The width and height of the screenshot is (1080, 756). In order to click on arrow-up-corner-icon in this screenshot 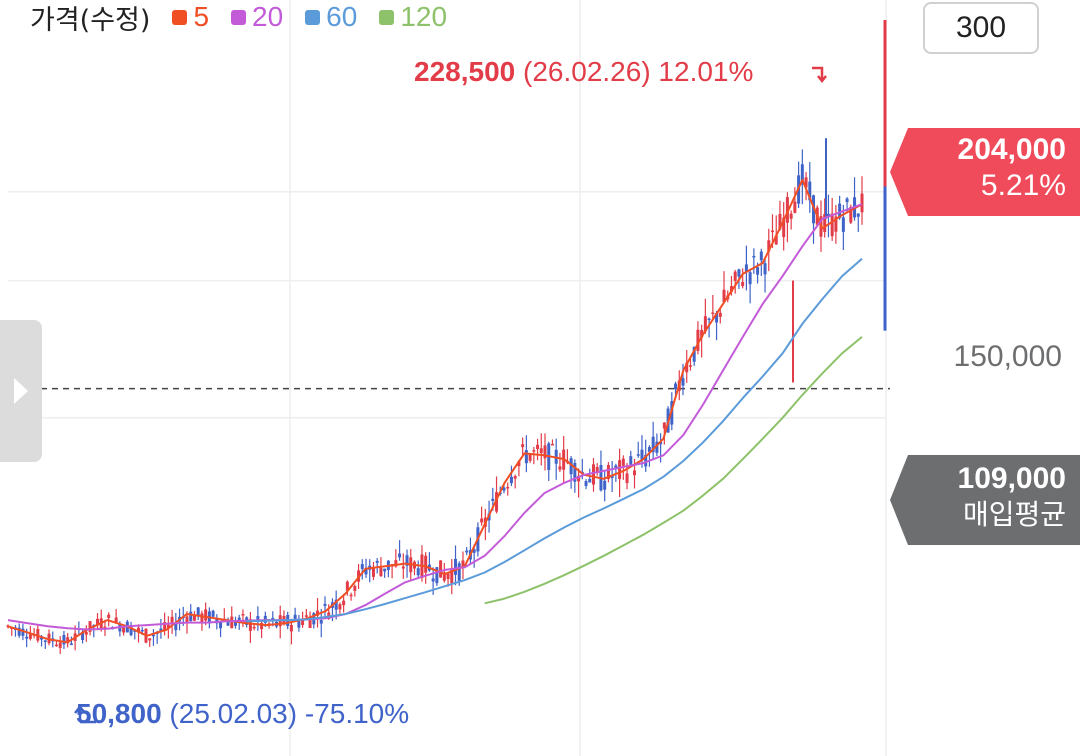, I will do `click(85, 714)`.